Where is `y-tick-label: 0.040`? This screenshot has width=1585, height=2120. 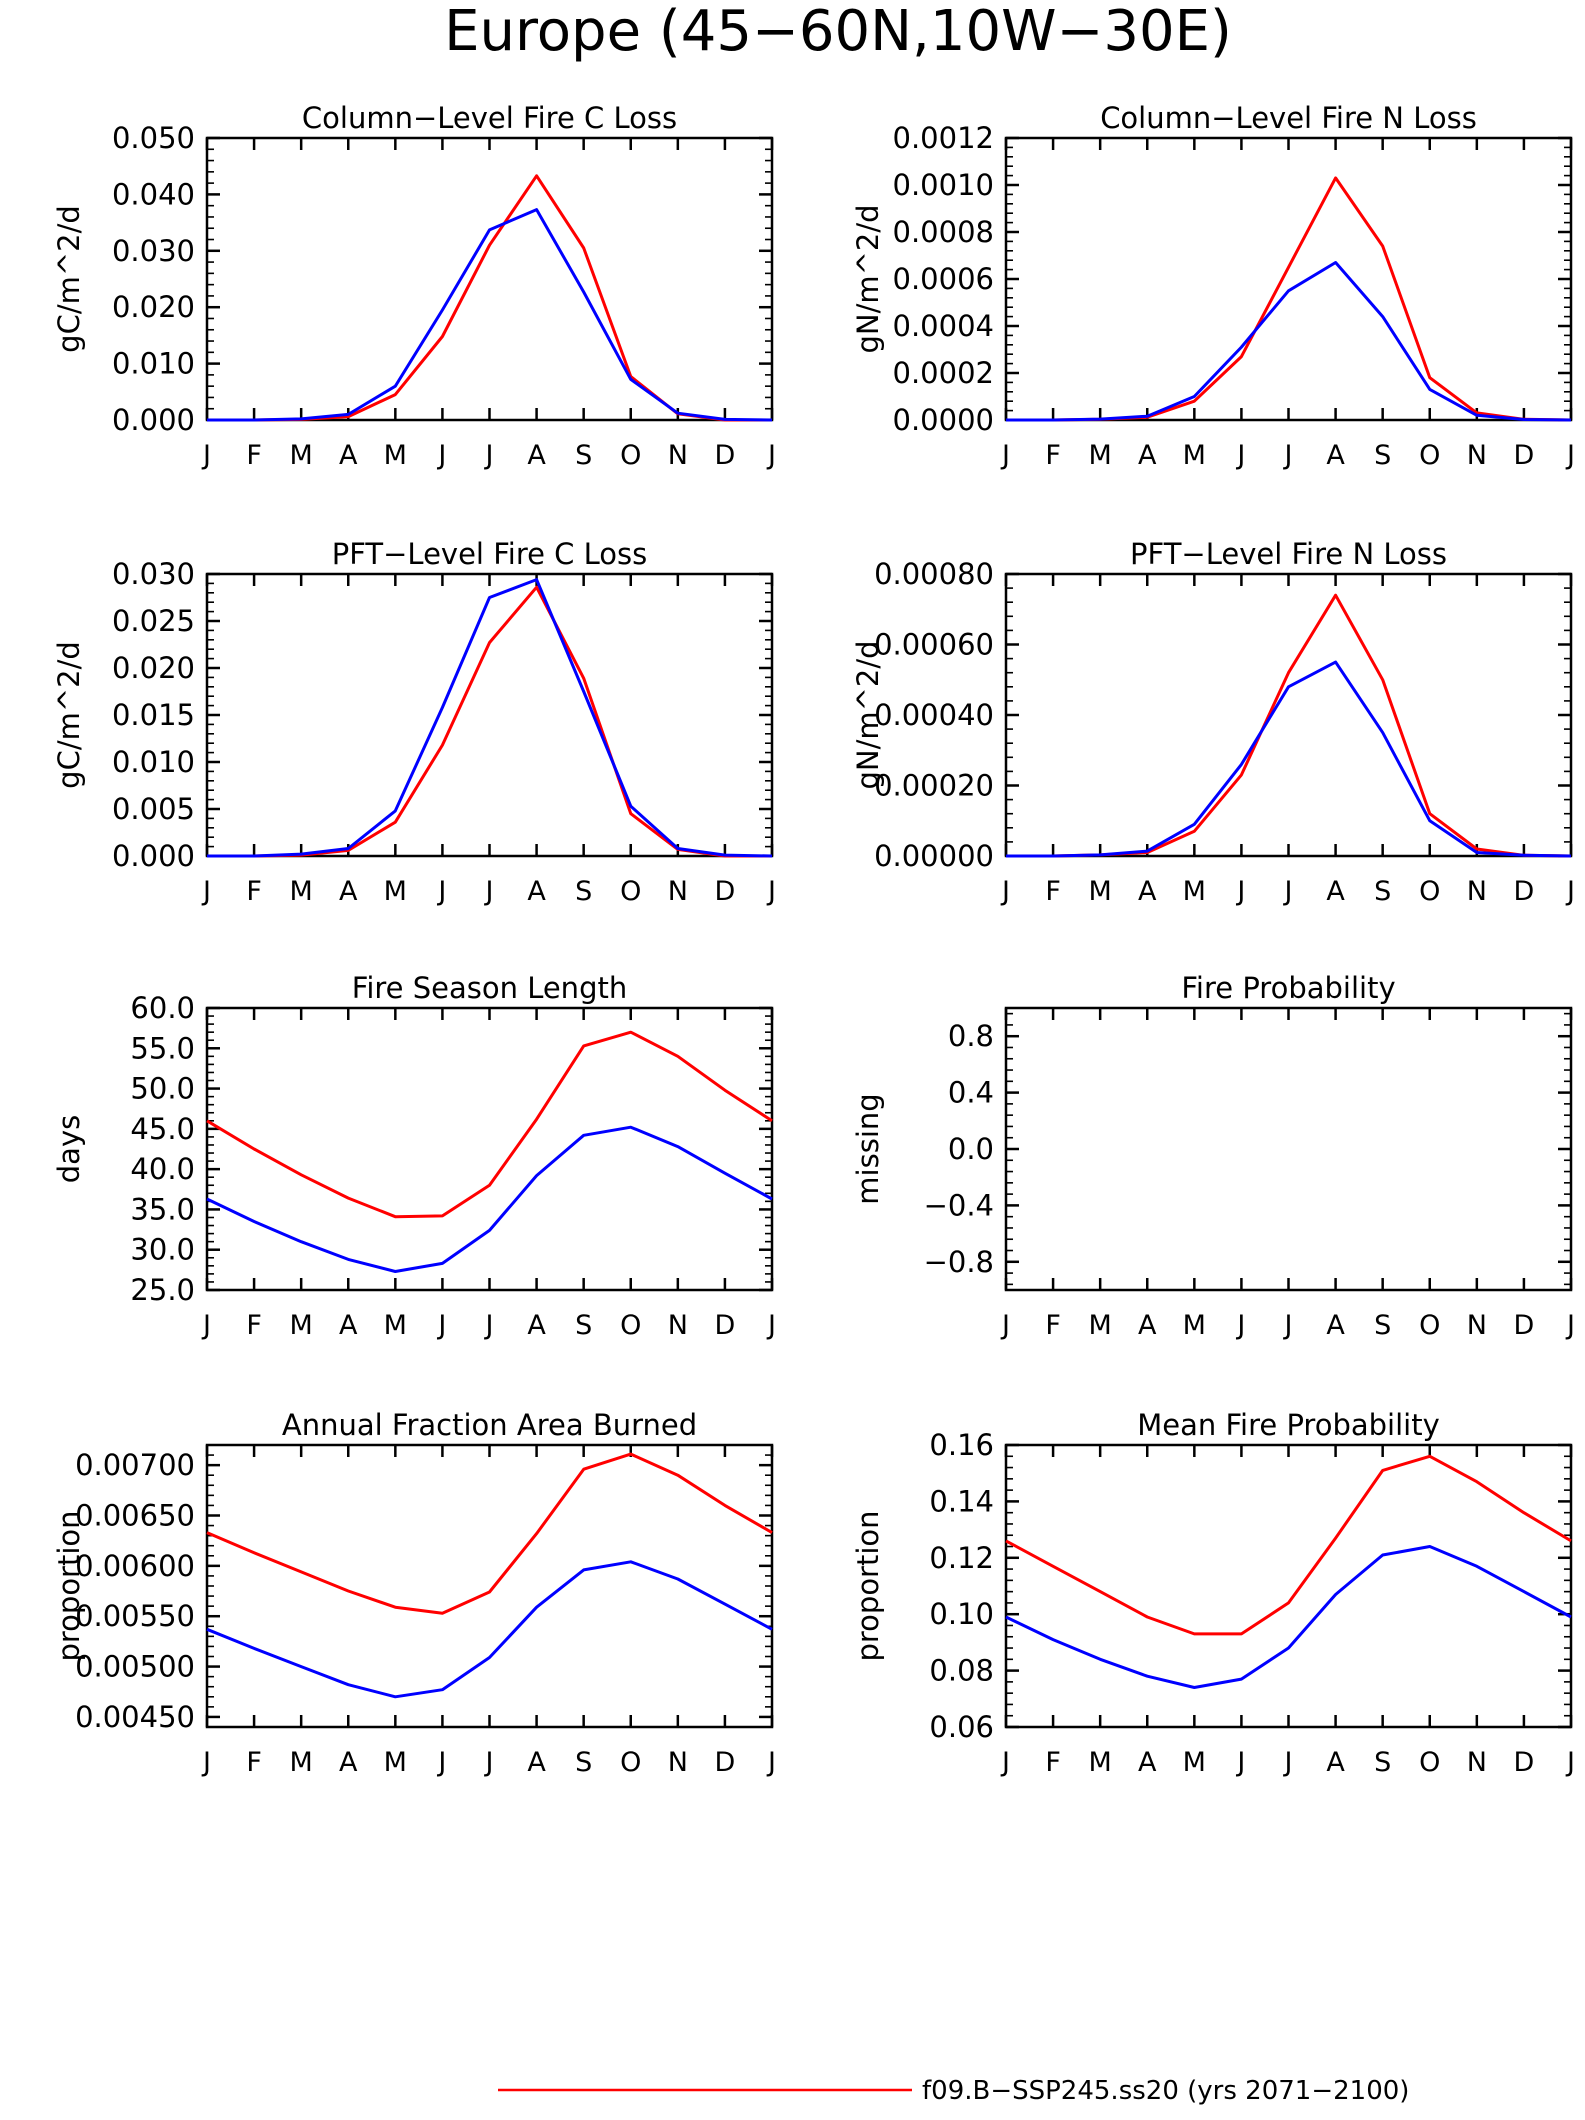
y-tick-label: 0.040 is located at coordinates (153, 194).